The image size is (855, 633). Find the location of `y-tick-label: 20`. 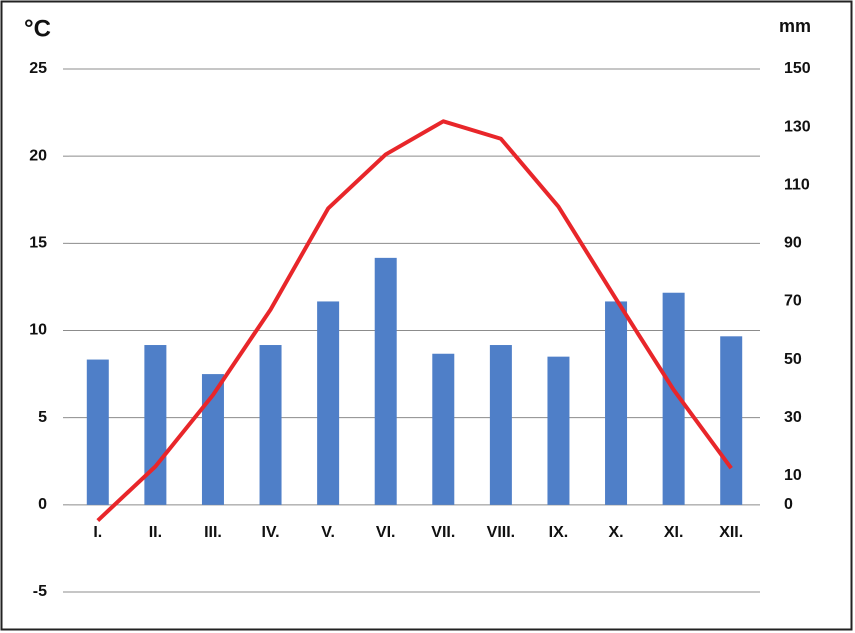

y-tick-label: 20 is located at coordinates (38, 155).